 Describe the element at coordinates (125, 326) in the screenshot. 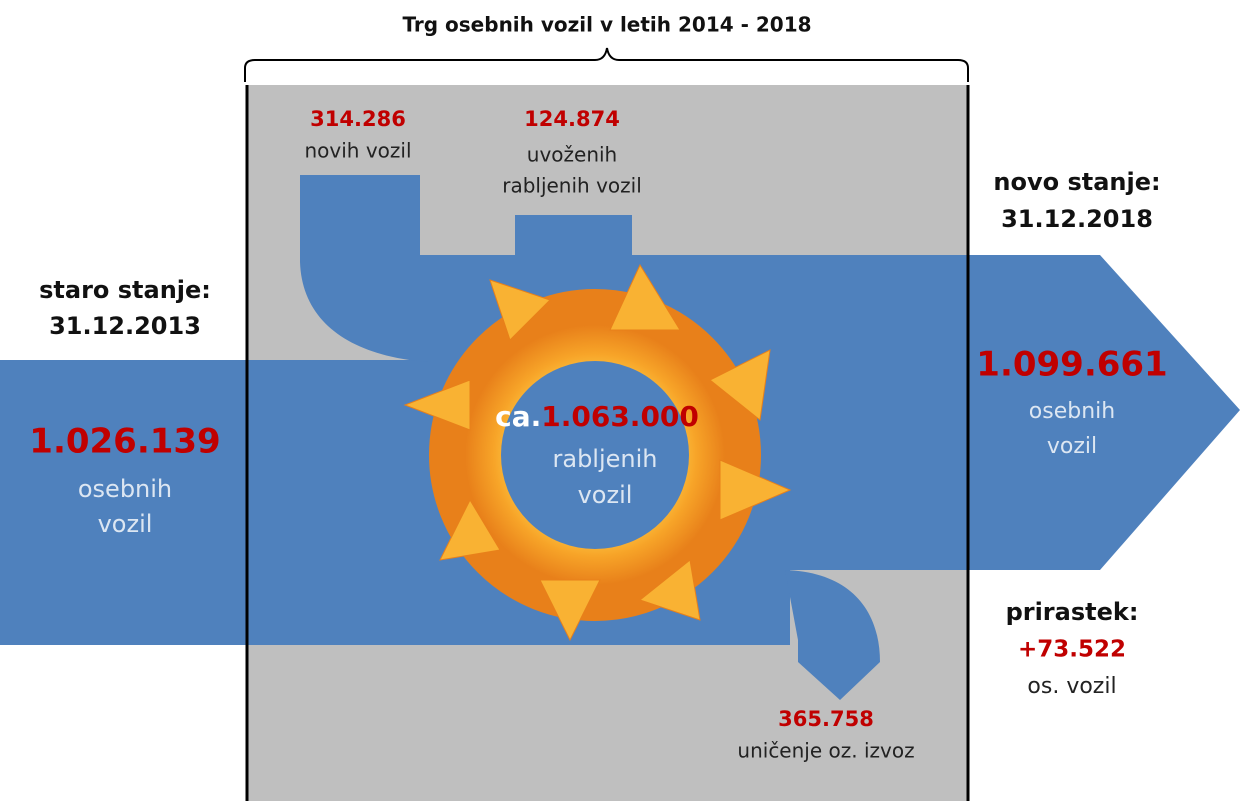

I see `old-date: 31.12.2013` at that location.